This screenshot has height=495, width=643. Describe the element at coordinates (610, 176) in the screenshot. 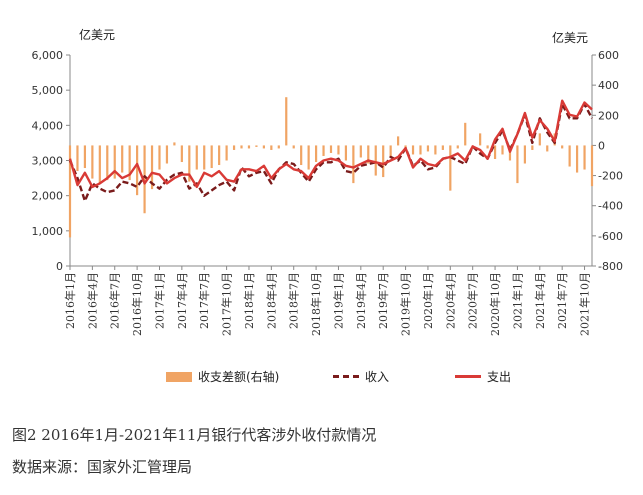

I see `right-tick-label: -200` at that location.